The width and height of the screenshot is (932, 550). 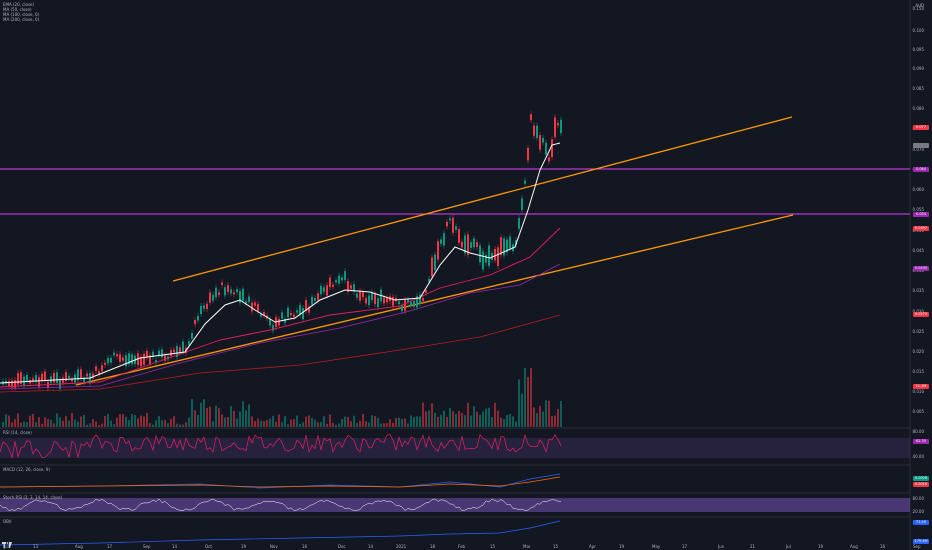 I want to click on stoch-k-line, so click(x=281, y=505).